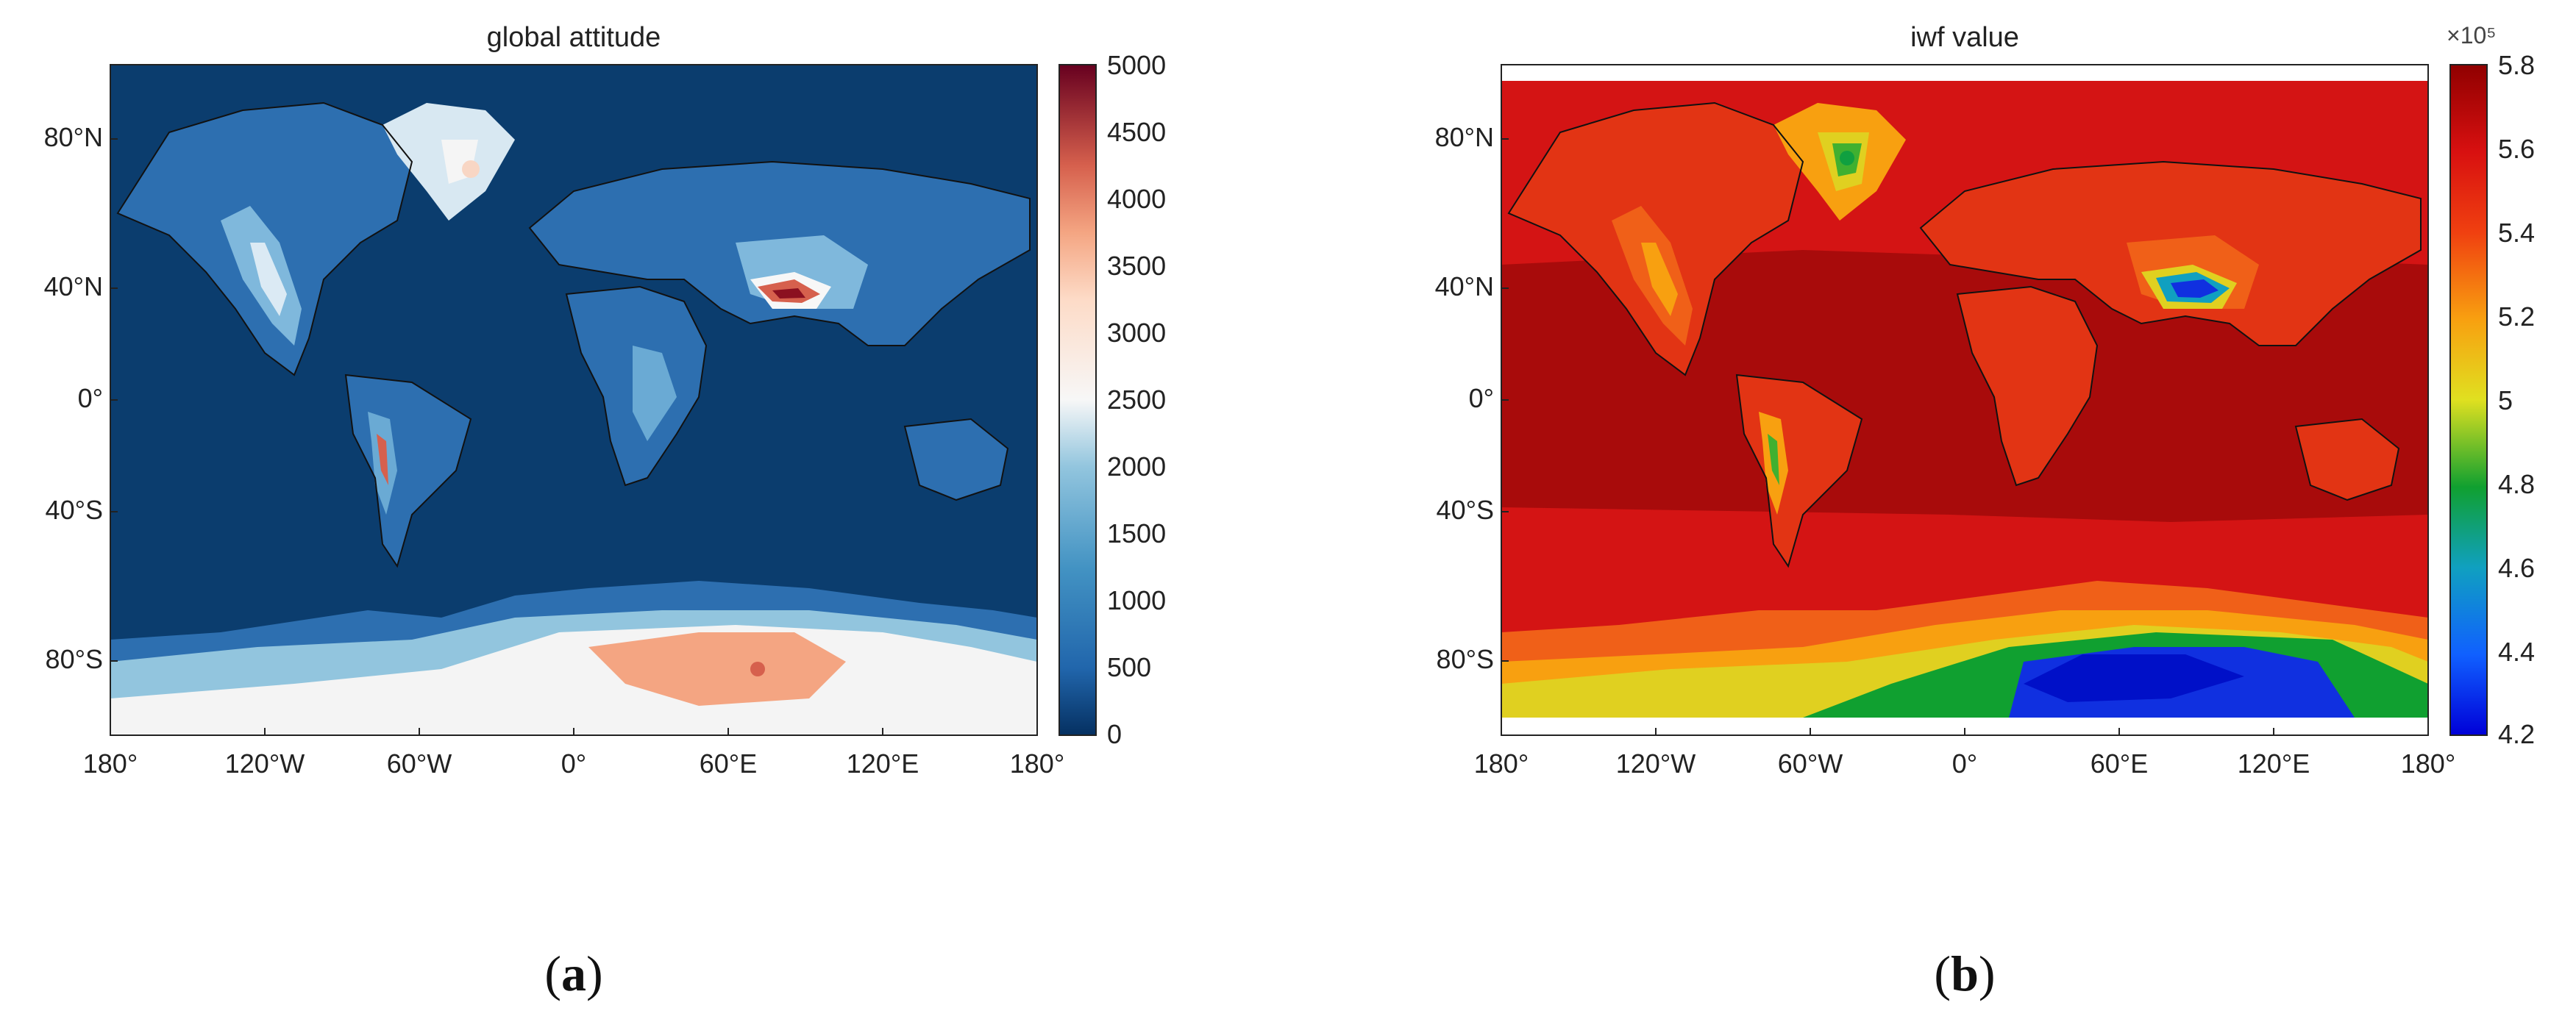 The image size is (2576, 1033). What do you see at coordinates (2517, 734) in the screenshot?
I see `colorbar-tick-label: 4.2` at bounding box center [2517, 734].